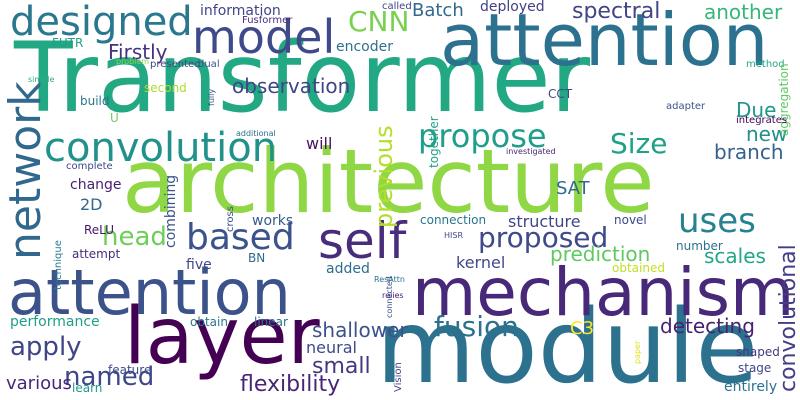 This screenshot has width=800, height=400. Describe the element at coordinates (209, 322) in the screenshot. I see `word-obtain: obtain` at that location.